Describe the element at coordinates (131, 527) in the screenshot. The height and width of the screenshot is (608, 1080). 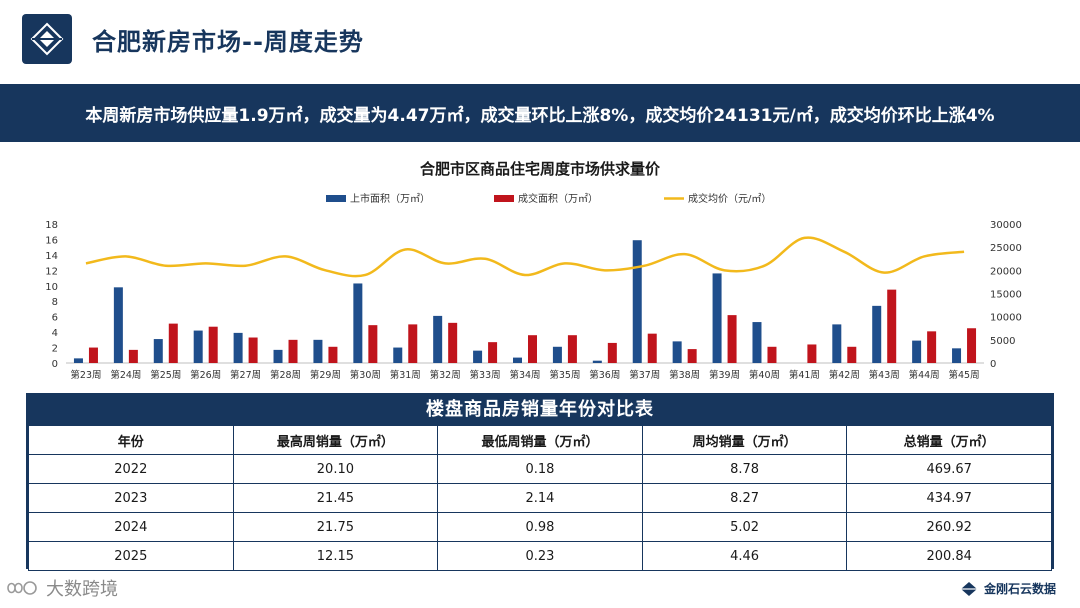
I see `table-cell: 2024` at that location.